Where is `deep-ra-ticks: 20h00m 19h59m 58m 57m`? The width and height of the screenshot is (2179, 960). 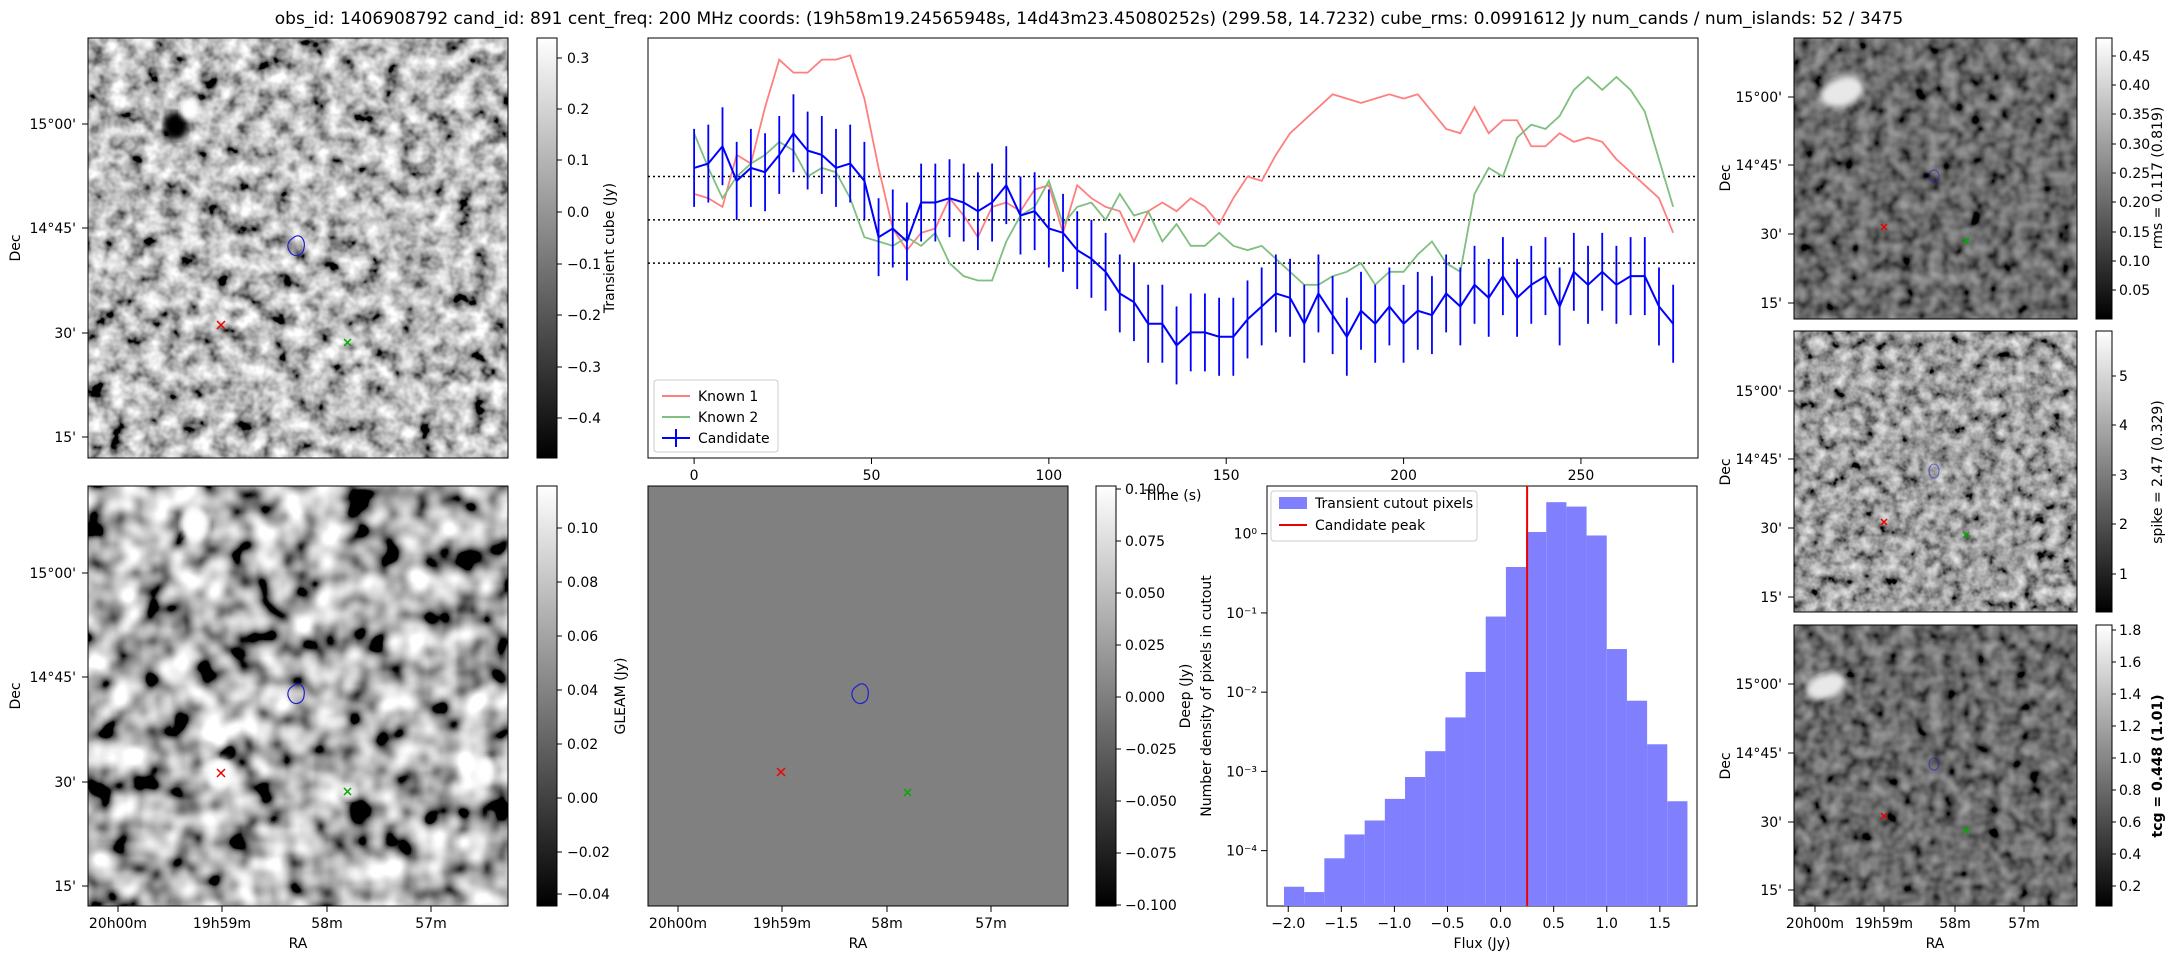 deep-ra-ticks: 20h00m 19h59m 58m 57m is located at coordinates (268, 919).